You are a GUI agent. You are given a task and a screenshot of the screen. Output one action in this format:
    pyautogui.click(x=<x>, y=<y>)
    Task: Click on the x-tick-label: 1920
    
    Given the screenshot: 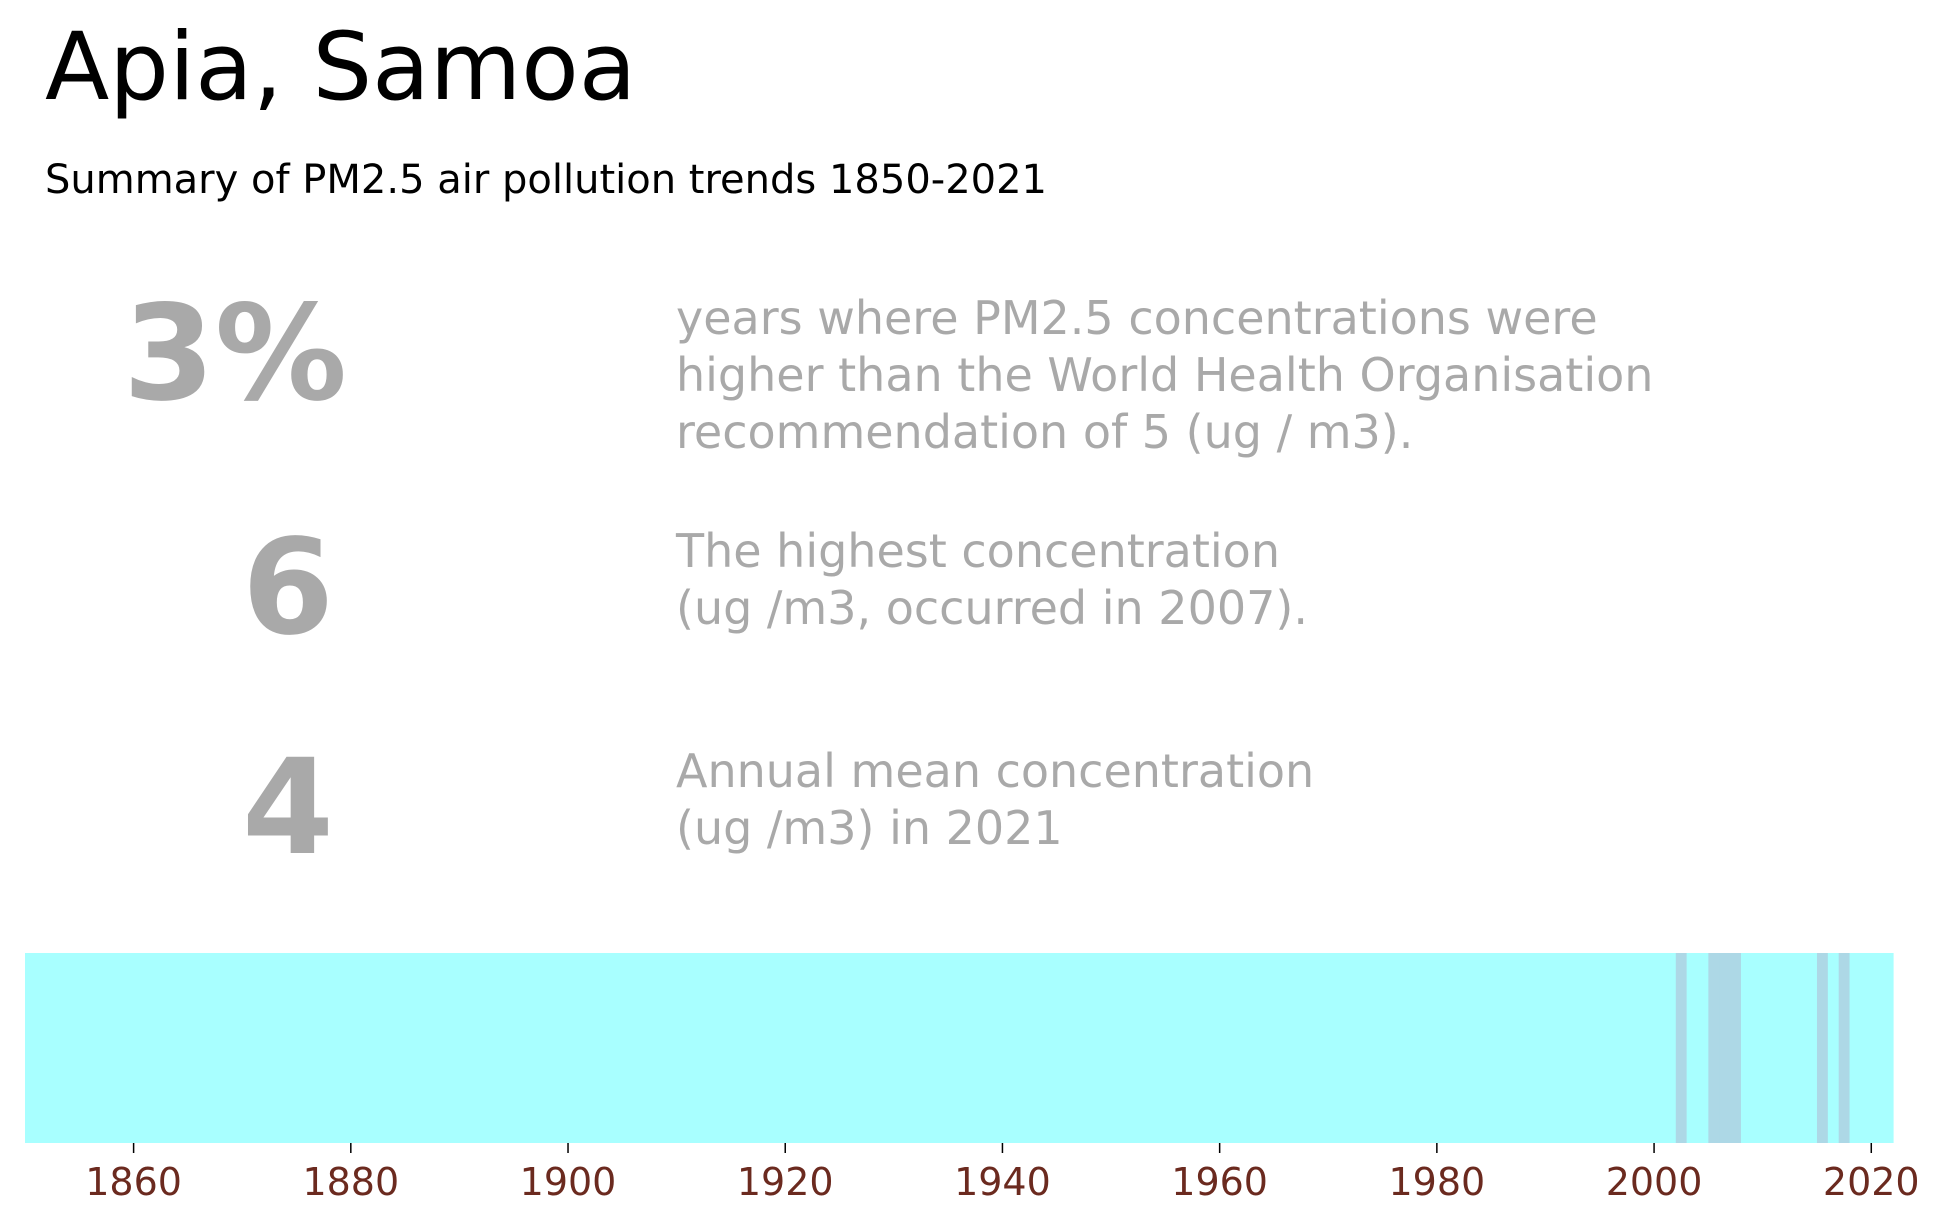 What is the action you would take?
    pyautogui.click(x=785, y=1182)
    